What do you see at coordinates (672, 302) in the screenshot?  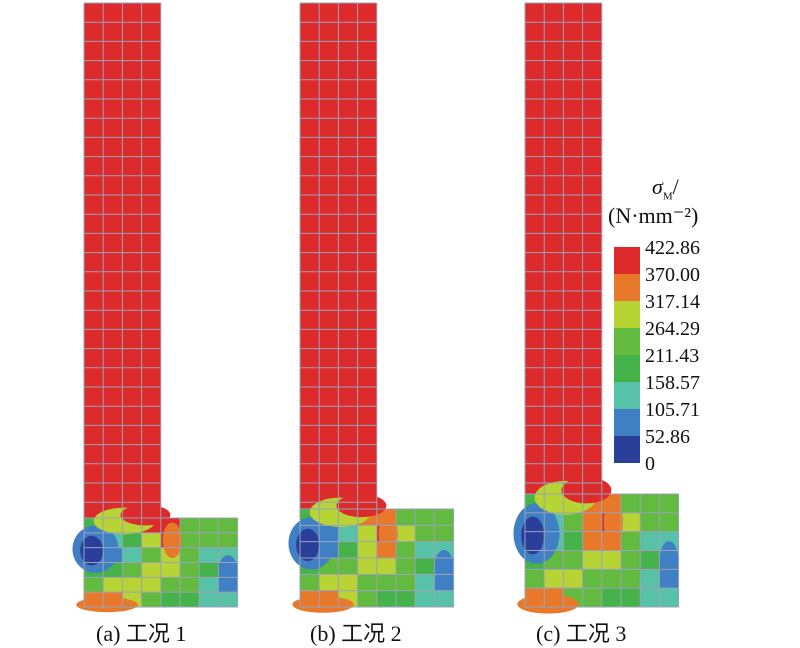 I see `legend-level-2: 317.14` at bounding box center [672, 302].